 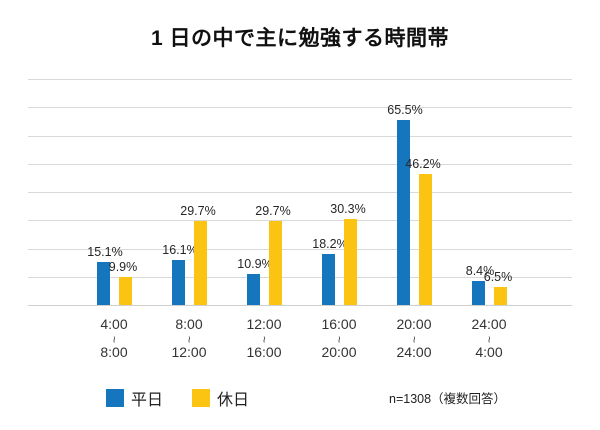 I want to click on data-label-平日-1: 15.1%, so click(x=105, y=252).